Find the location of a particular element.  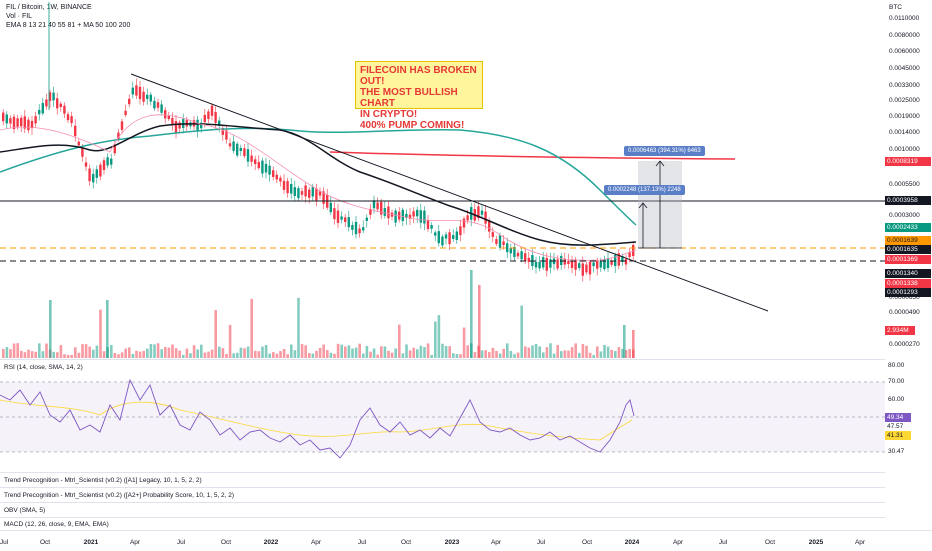

rsi-title: RSI (14, close, SMA, 14, 2) is located at coordinates (43, 367).